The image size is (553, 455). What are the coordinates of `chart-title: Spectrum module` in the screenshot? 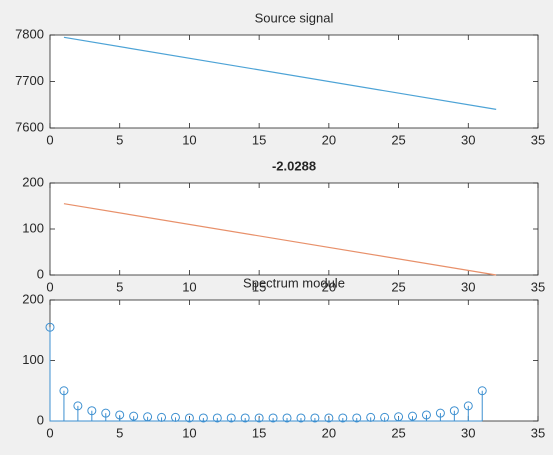 It's located at (294, 282).